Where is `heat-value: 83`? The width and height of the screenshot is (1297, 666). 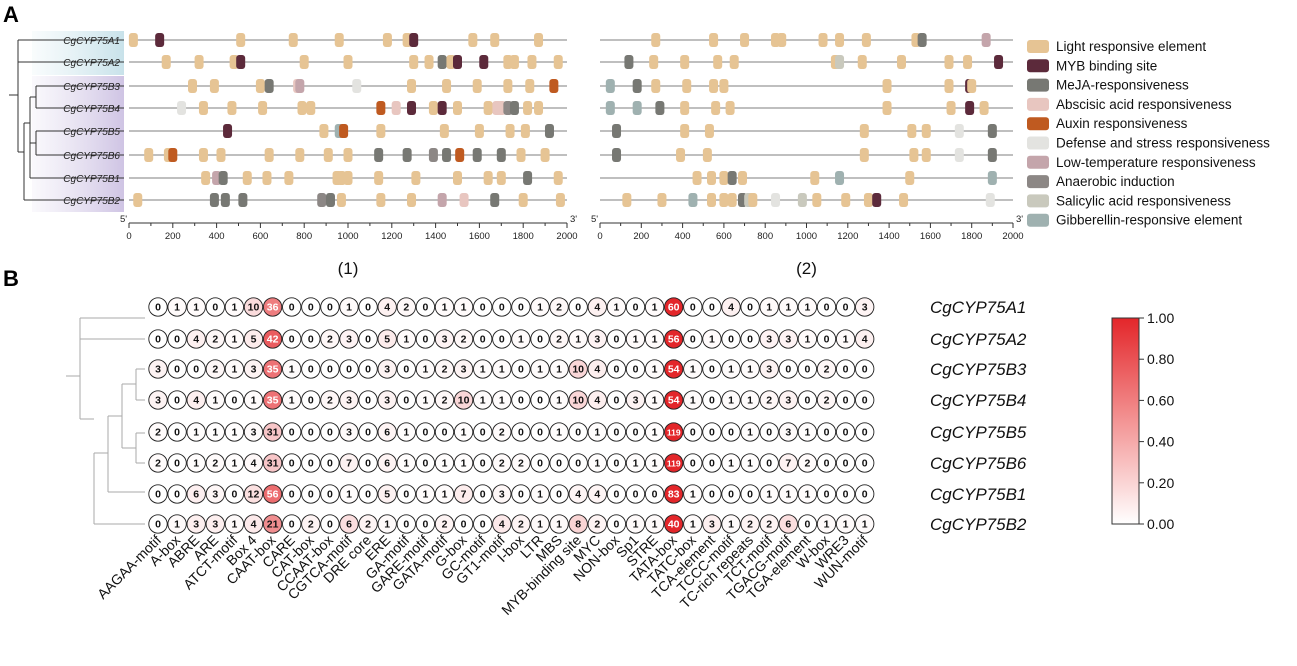
heat-value: 83 is located at coordinates (674, 495).